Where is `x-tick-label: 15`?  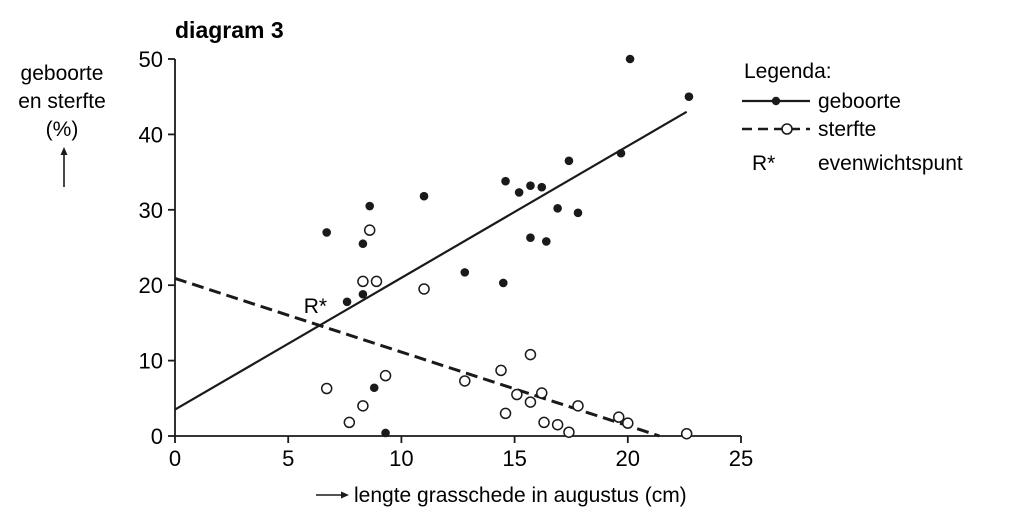
x-tick-label: 15 is located at coordinates (514, 458).